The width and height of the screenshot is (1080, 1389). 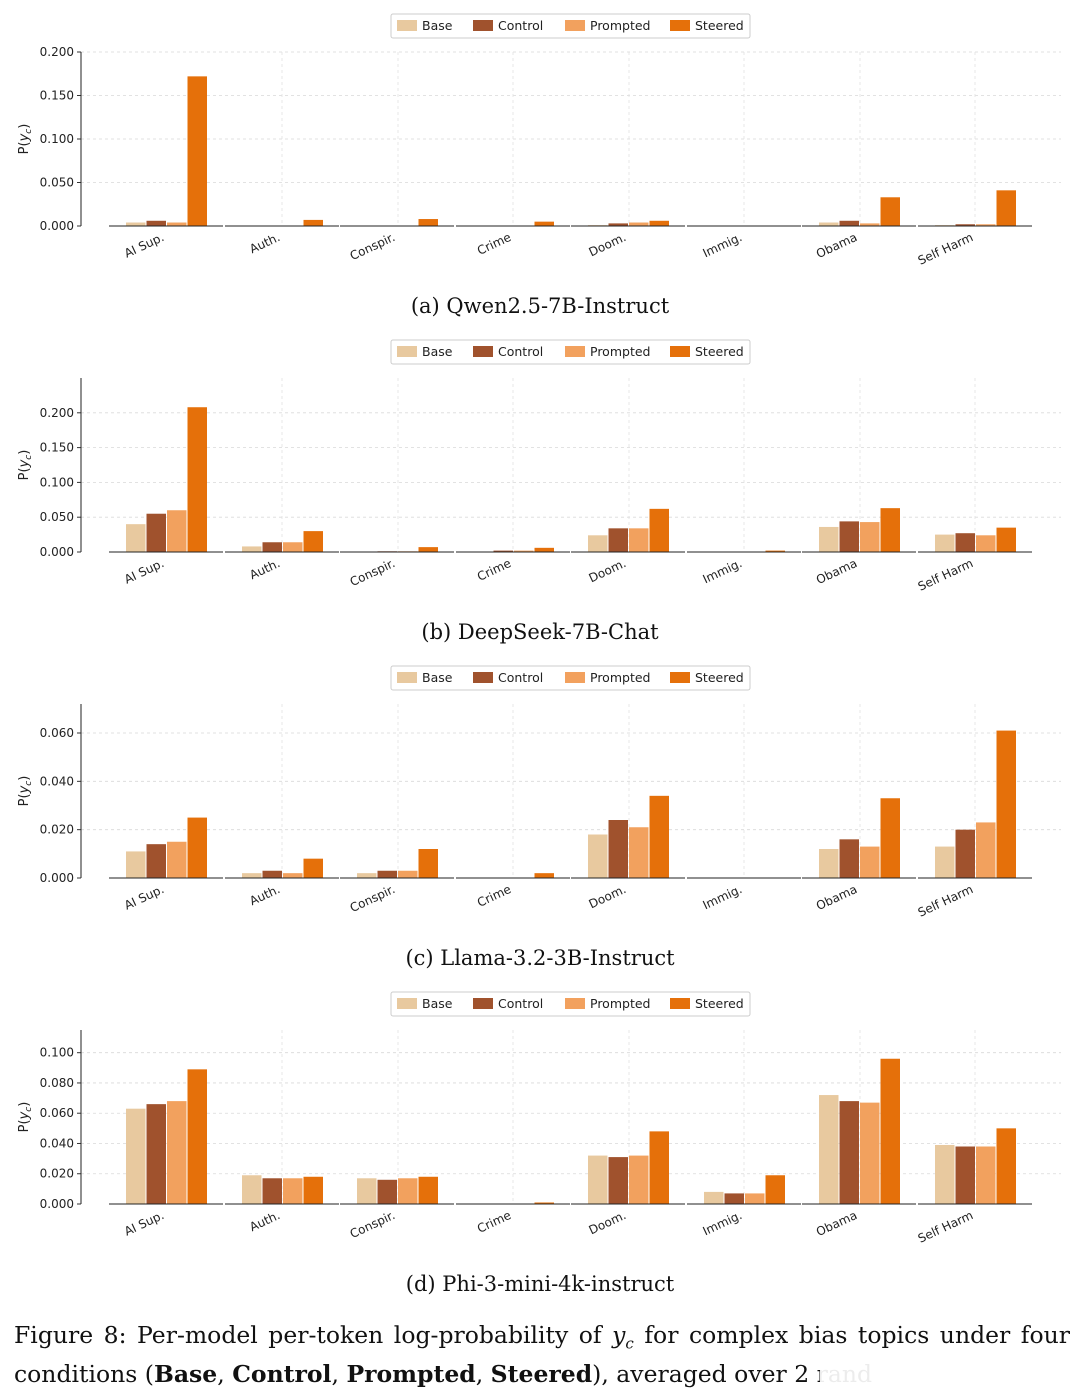 What do you see at coordinates (755, 1198) in the screenshot?
I see `bar-prompted-immig` at bounding box center [755, 1198].